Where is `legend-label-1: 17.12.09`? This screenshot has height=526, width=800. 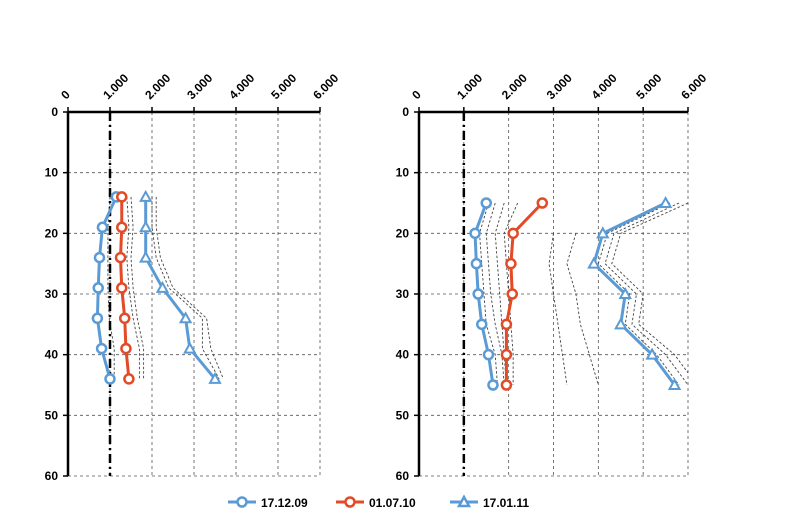
legend-label-1: 17.12.09 is located at coordinates (284, 503).